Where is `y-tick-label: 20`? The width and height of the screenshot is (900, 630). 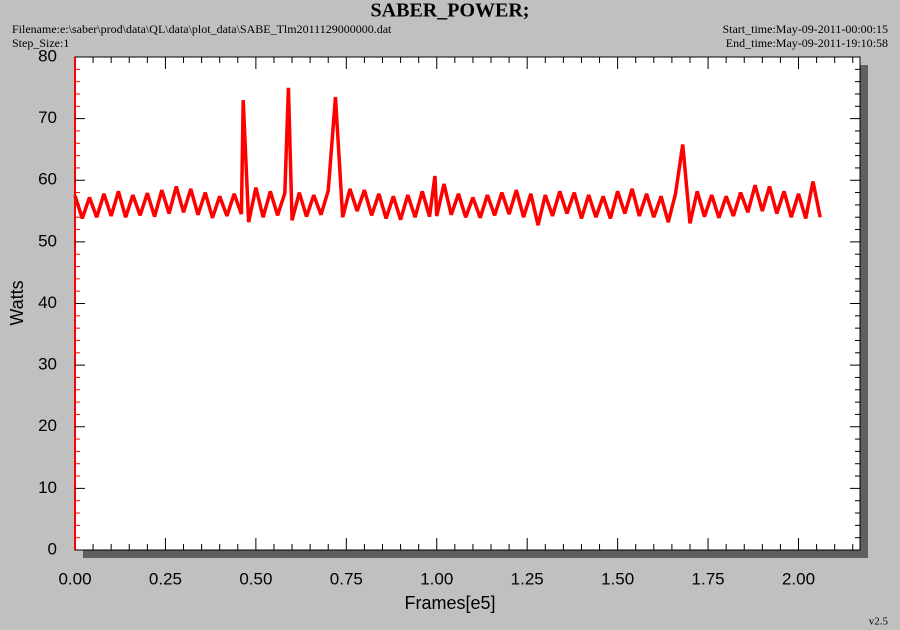
y-tick-label: 20 is located at coordinates (47, 425).